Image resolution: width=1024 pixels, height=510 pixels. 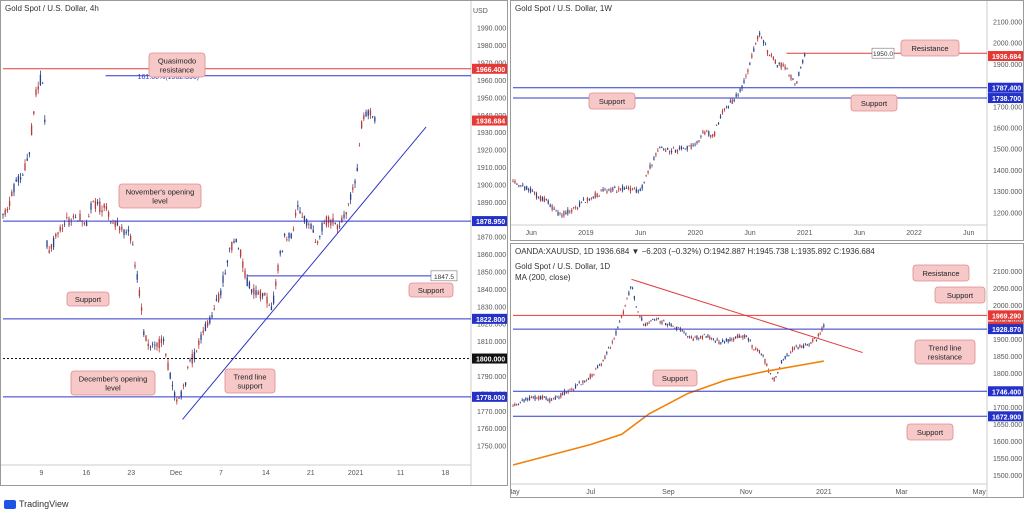 What do you see at coordinates (1006, 330) in the screenshot?
I see `price-tag-label: 1928.870` at bounding box center [1006, 330].